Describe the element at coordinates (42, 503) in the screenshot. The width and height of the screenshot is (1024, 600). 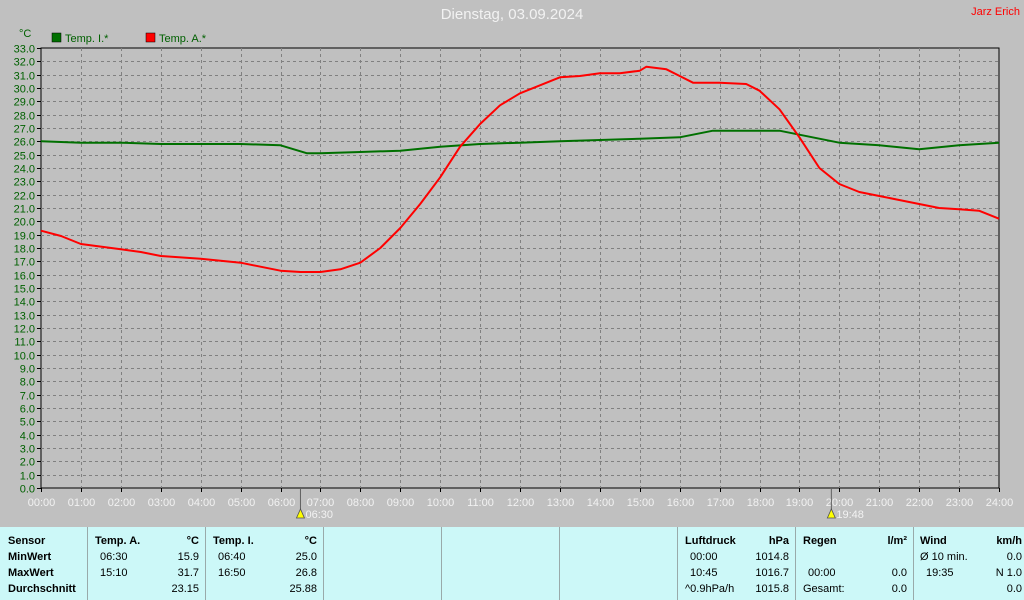
I see `x-tick-label: 00:00` at that location.